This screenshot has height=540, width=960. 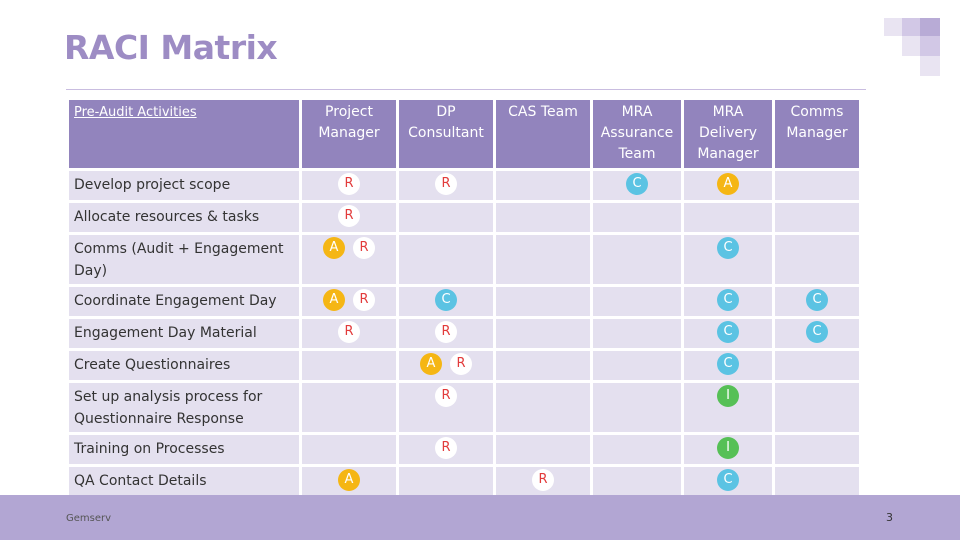 I want to click on activity-column-header: Pre-Audit Activities, so click(x=184, y=134).